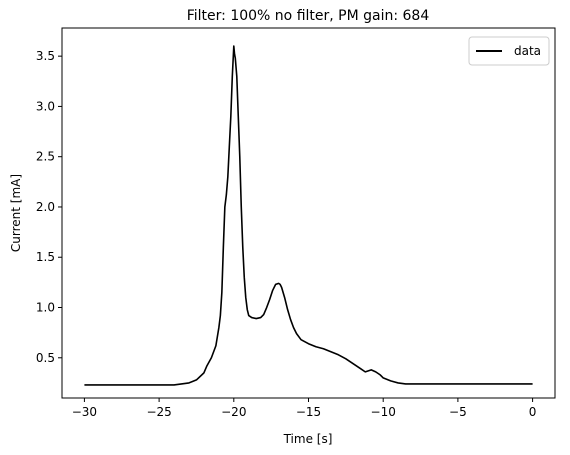 Image resolution: width=570 pixels, height=455 pixels. Describe the element at coordinates (383, 412) in the screenshot. I see `x-tick-label: −10` at that location.